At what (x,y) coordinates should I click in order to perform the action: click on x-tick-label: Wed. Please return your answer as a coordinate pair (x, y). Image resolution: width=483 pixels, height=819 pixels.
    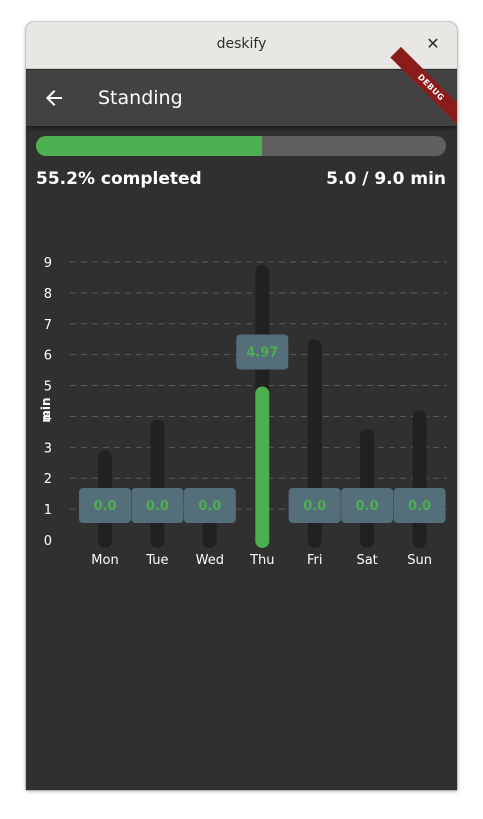
    Looking at the image, I should click on (210, 560).